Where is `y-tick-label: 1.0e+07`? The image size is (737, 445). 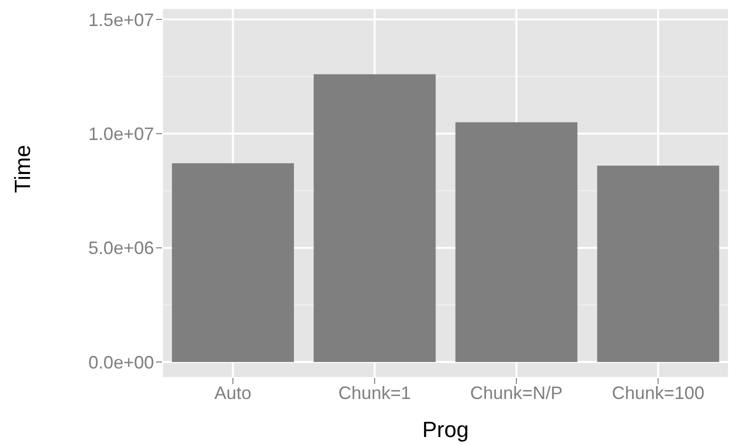 y-tick-label: 1.0e+07 is located at coordinates (121, 134).